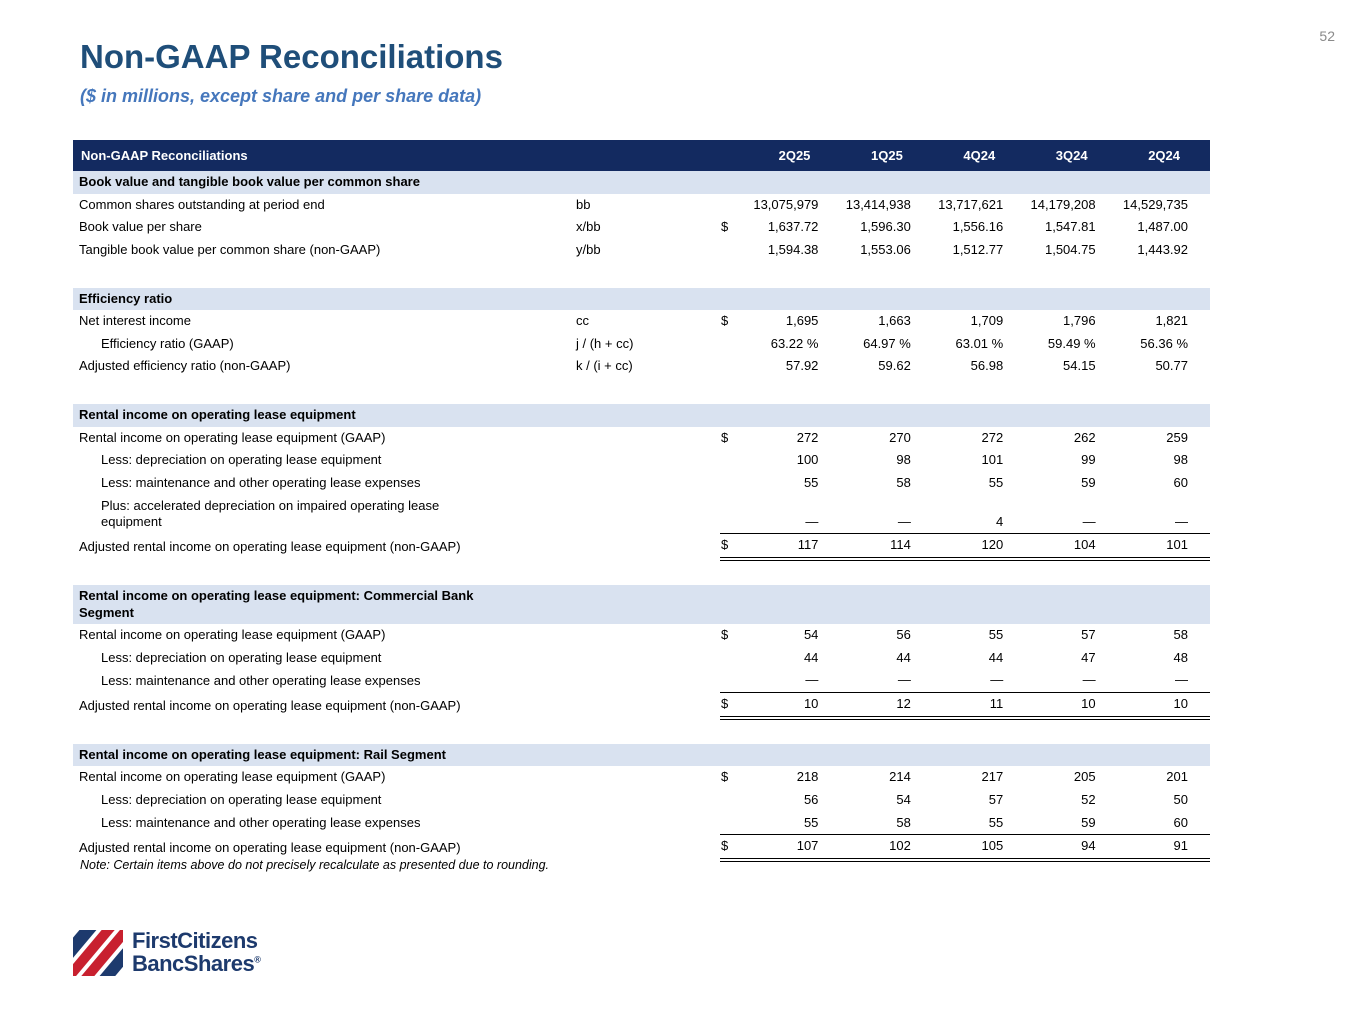 The height and width of the screenshot is (1024, 1365). I want to click on page-number: 52, so click(1327, 36).